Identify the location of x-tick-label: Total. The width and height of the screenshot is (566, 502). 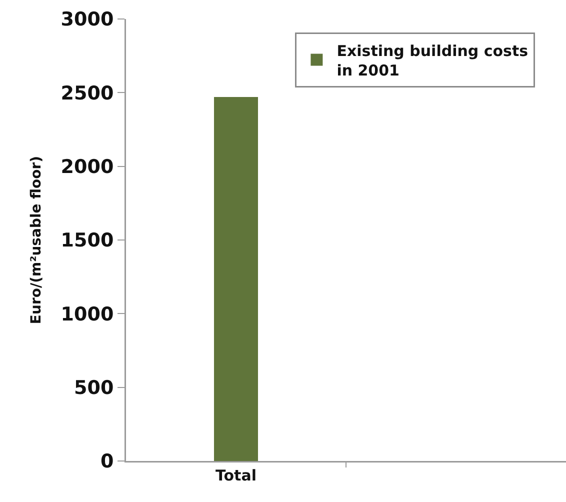
(236, 475).